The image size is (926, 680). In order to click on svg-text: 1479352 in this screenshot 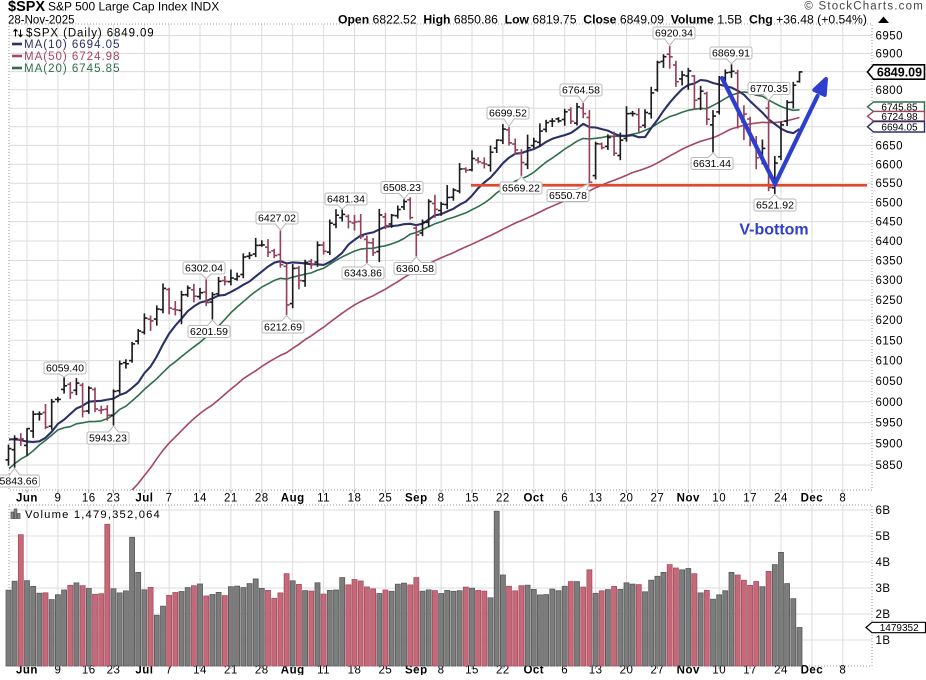, I will do `click(899, 628)`.